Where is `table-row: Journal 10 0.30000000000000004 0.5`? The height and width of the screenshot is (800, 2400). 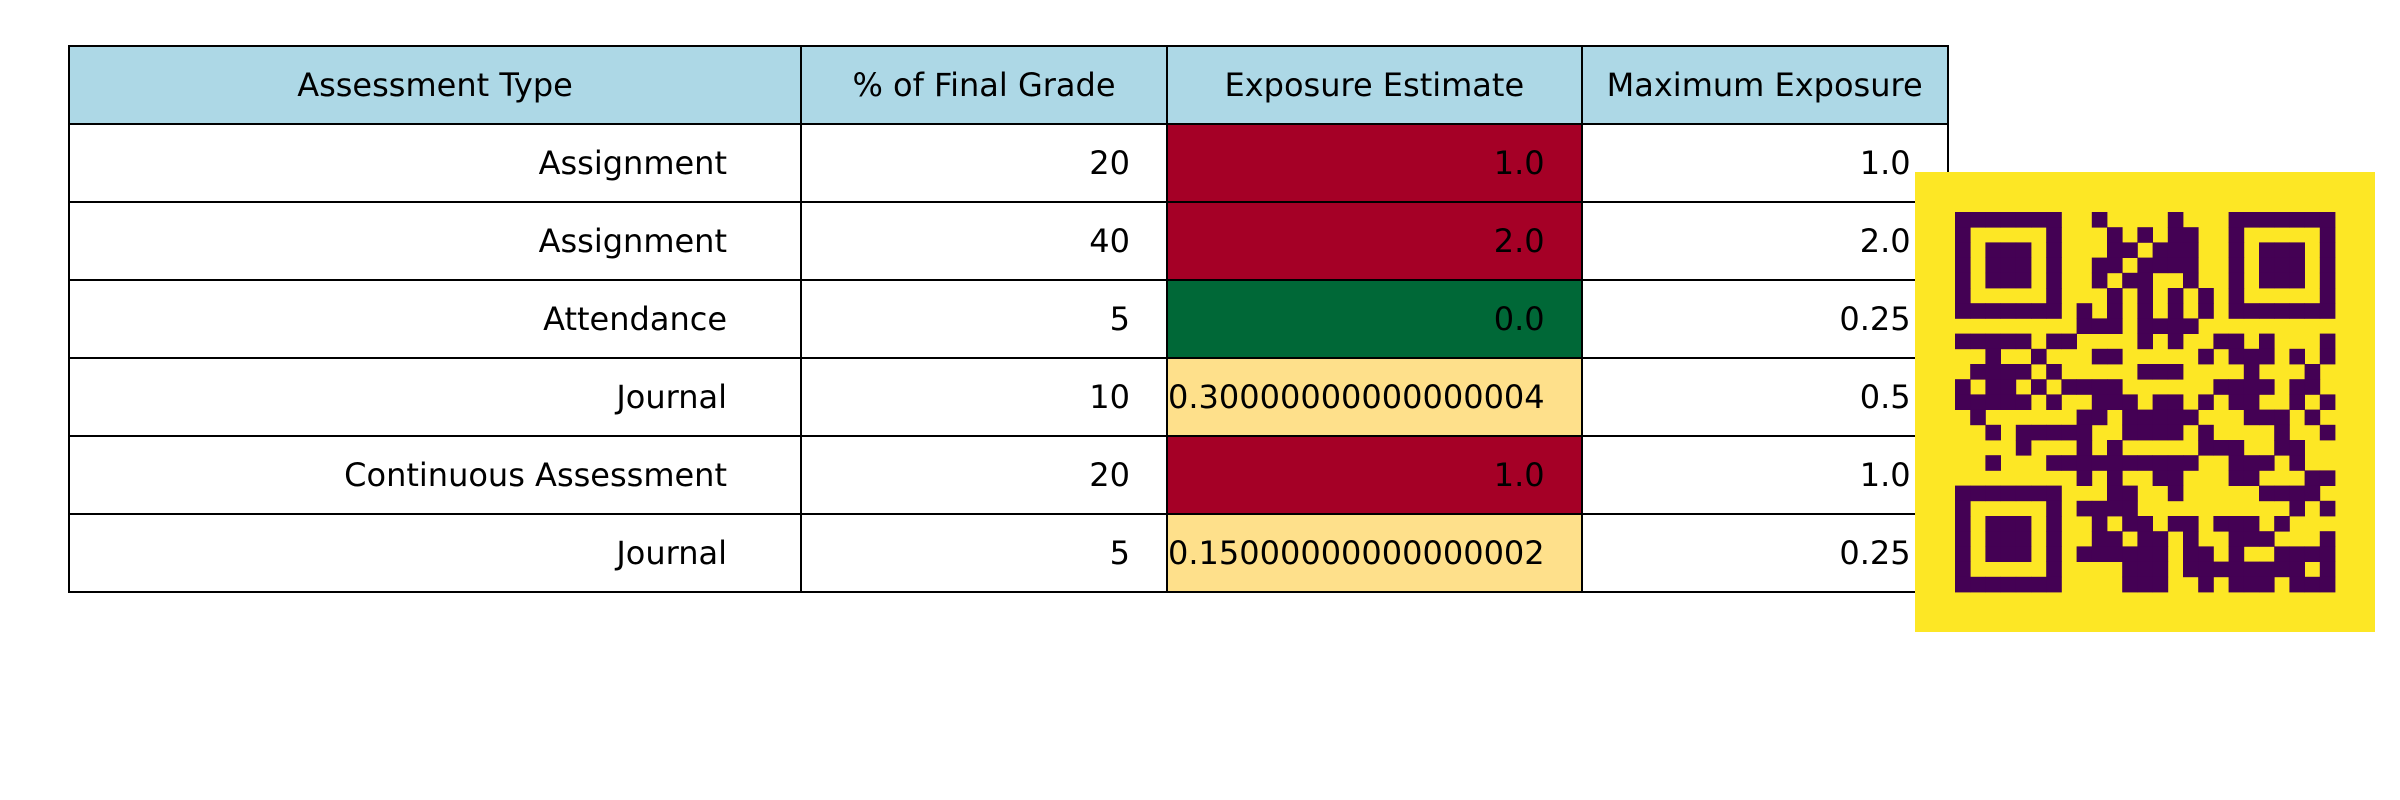 table-row: Journal 10 0.30000000000000004 0.5 is located at coordinates (1008, 397).